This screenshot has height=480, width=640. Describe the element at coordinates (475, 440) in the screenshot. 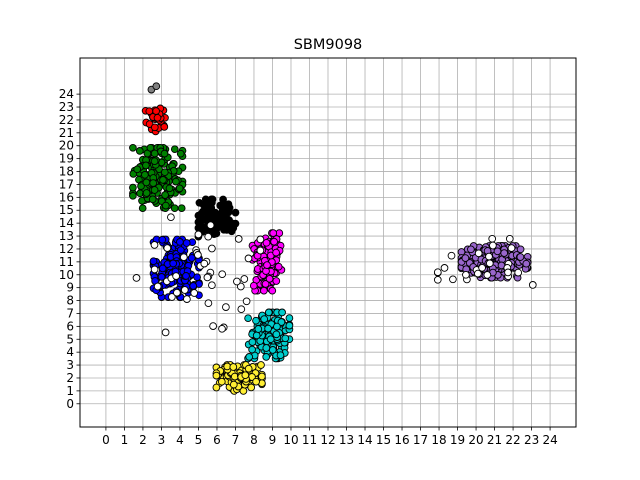

I see `x-tick-label: 20` at that location.